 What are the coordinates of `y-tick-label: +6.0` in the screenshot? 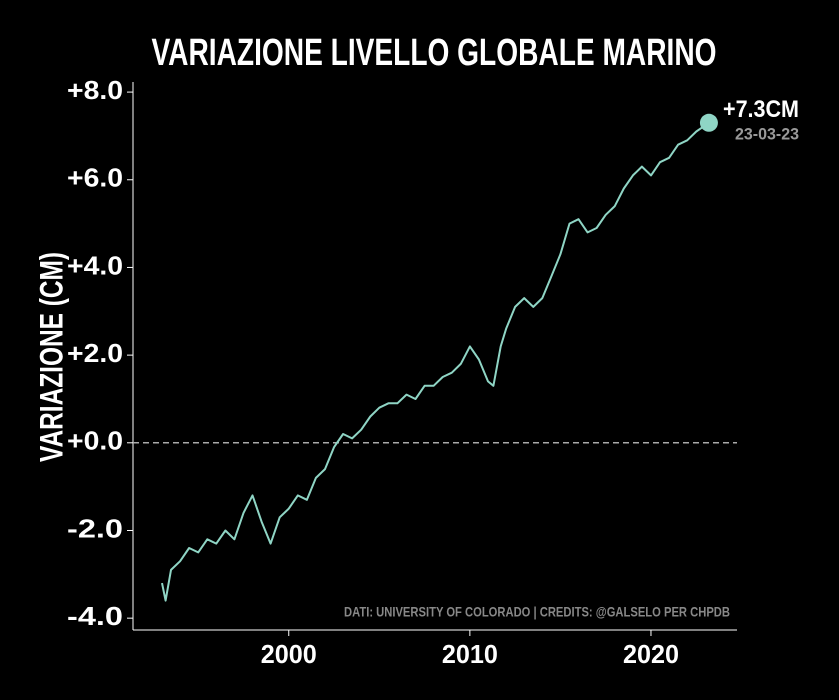 It's located at (95, 178).